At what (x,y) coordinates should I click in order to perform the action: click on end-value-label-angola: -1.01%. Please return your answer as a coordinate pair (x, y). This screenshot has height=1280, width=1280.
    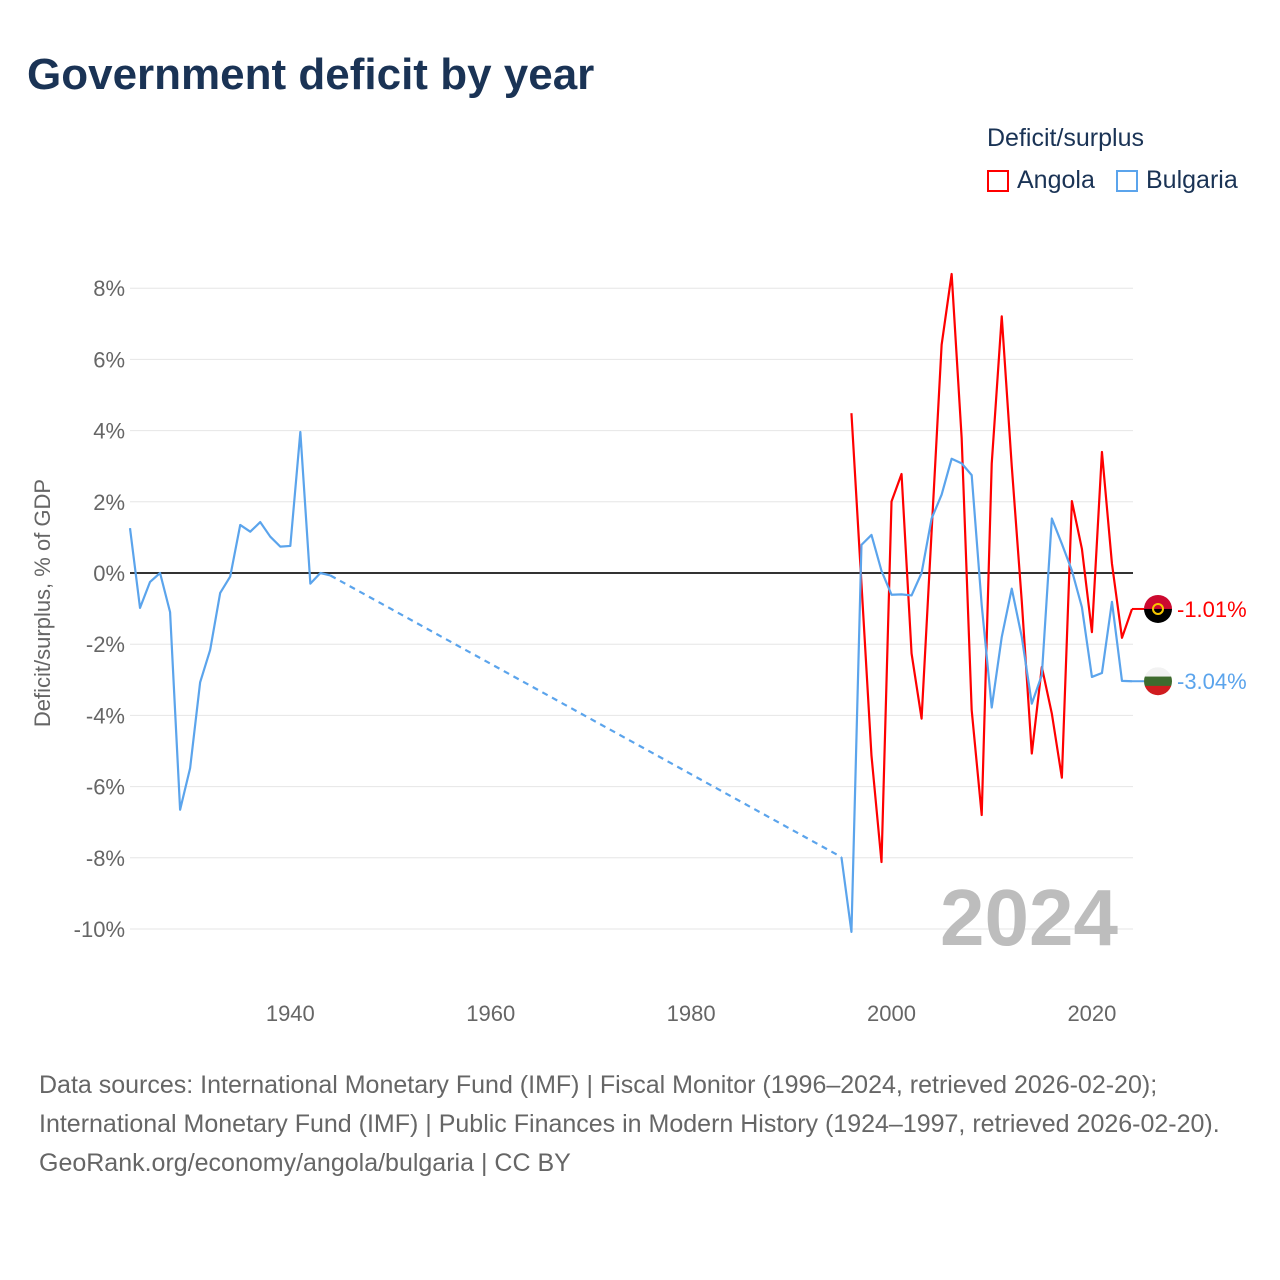
    Looking at the image, I should click on (1212, 609).